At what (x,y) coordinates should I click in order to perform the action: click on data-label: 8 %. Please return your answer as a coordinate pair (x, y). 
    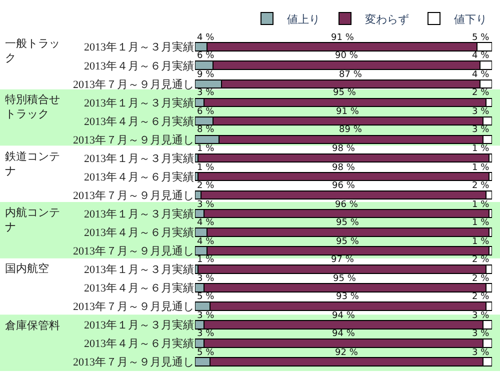
    Looking at the image, I should click on (206, 130).